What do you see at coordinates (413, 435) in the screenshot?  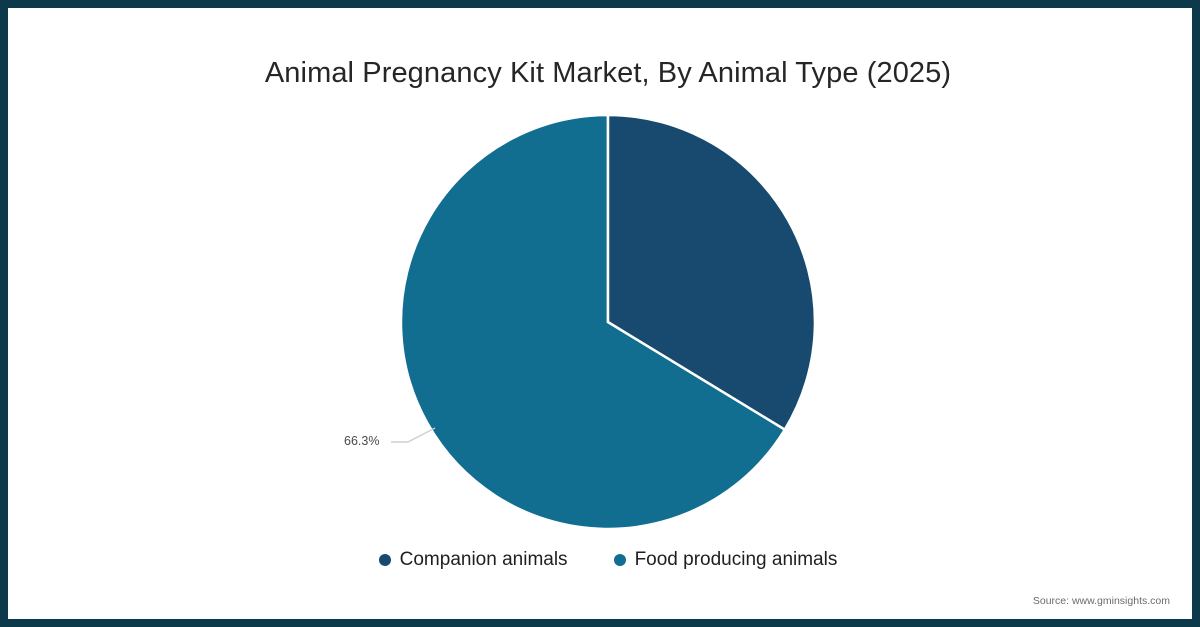 I see `leader-line-food-producing-animals` at bounding box center [413, 435].